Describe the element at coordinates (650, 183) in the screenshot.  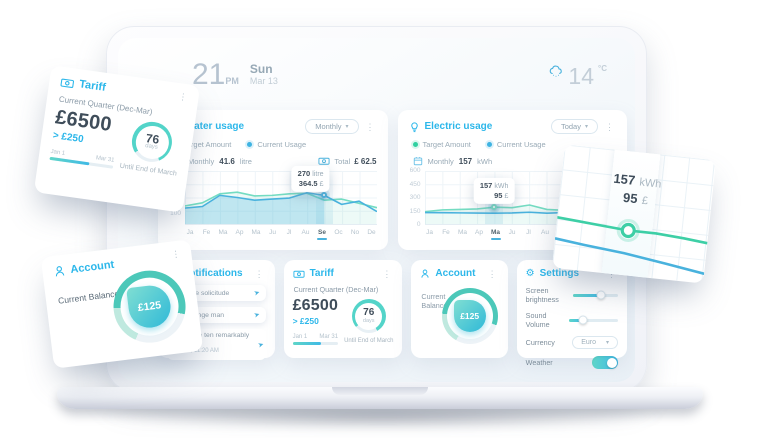
I see `zoom-unit: kWh` at that location.